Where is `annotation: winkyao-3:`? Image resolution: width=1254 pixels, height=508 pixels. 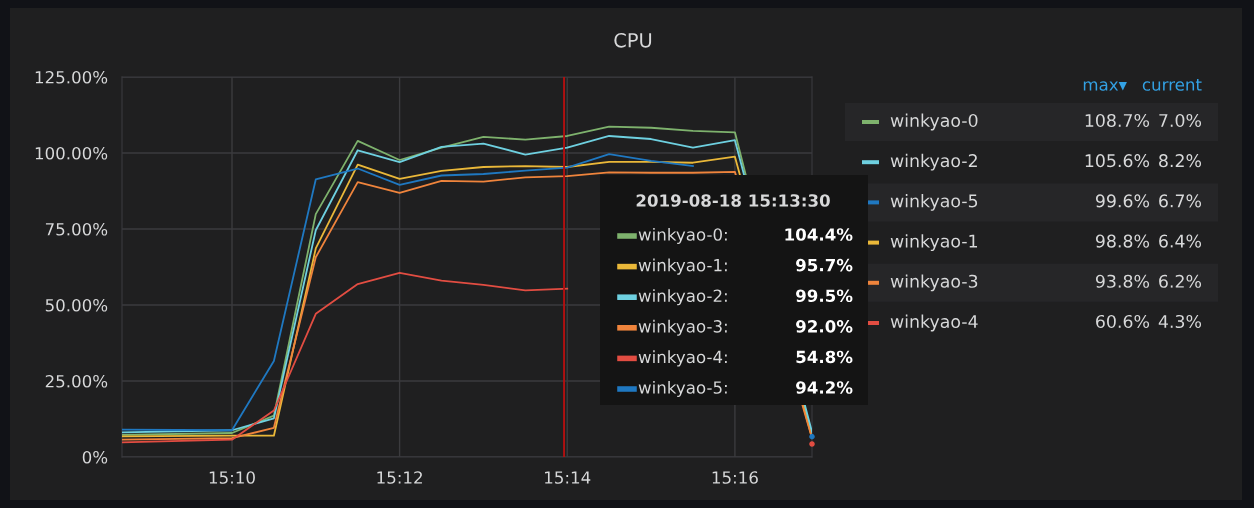
annotation: winkyao-3: is located at coordinates (682, 327).